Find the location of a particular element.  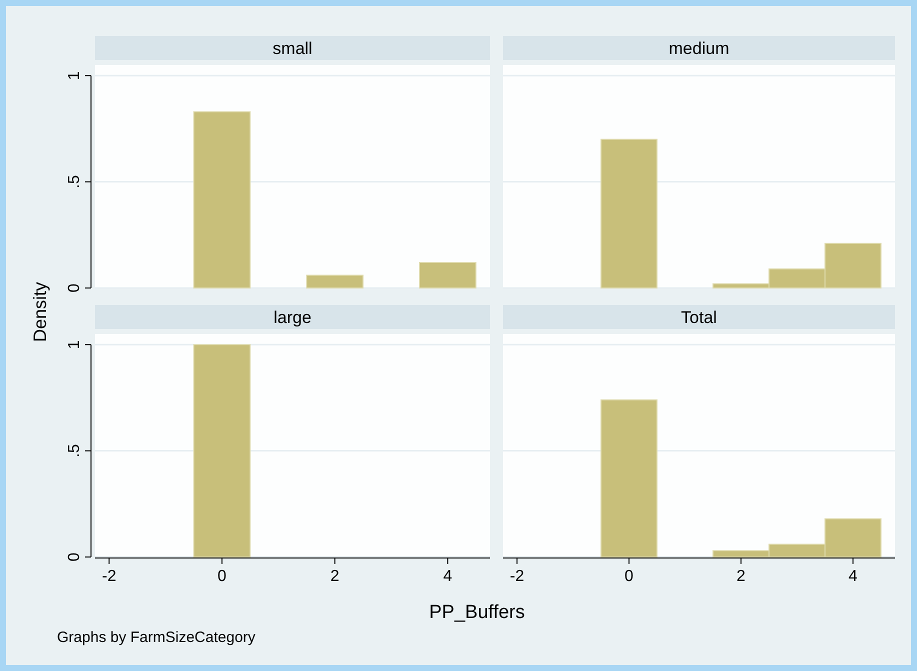

chart-title: large is located at coordinates (293, 317).